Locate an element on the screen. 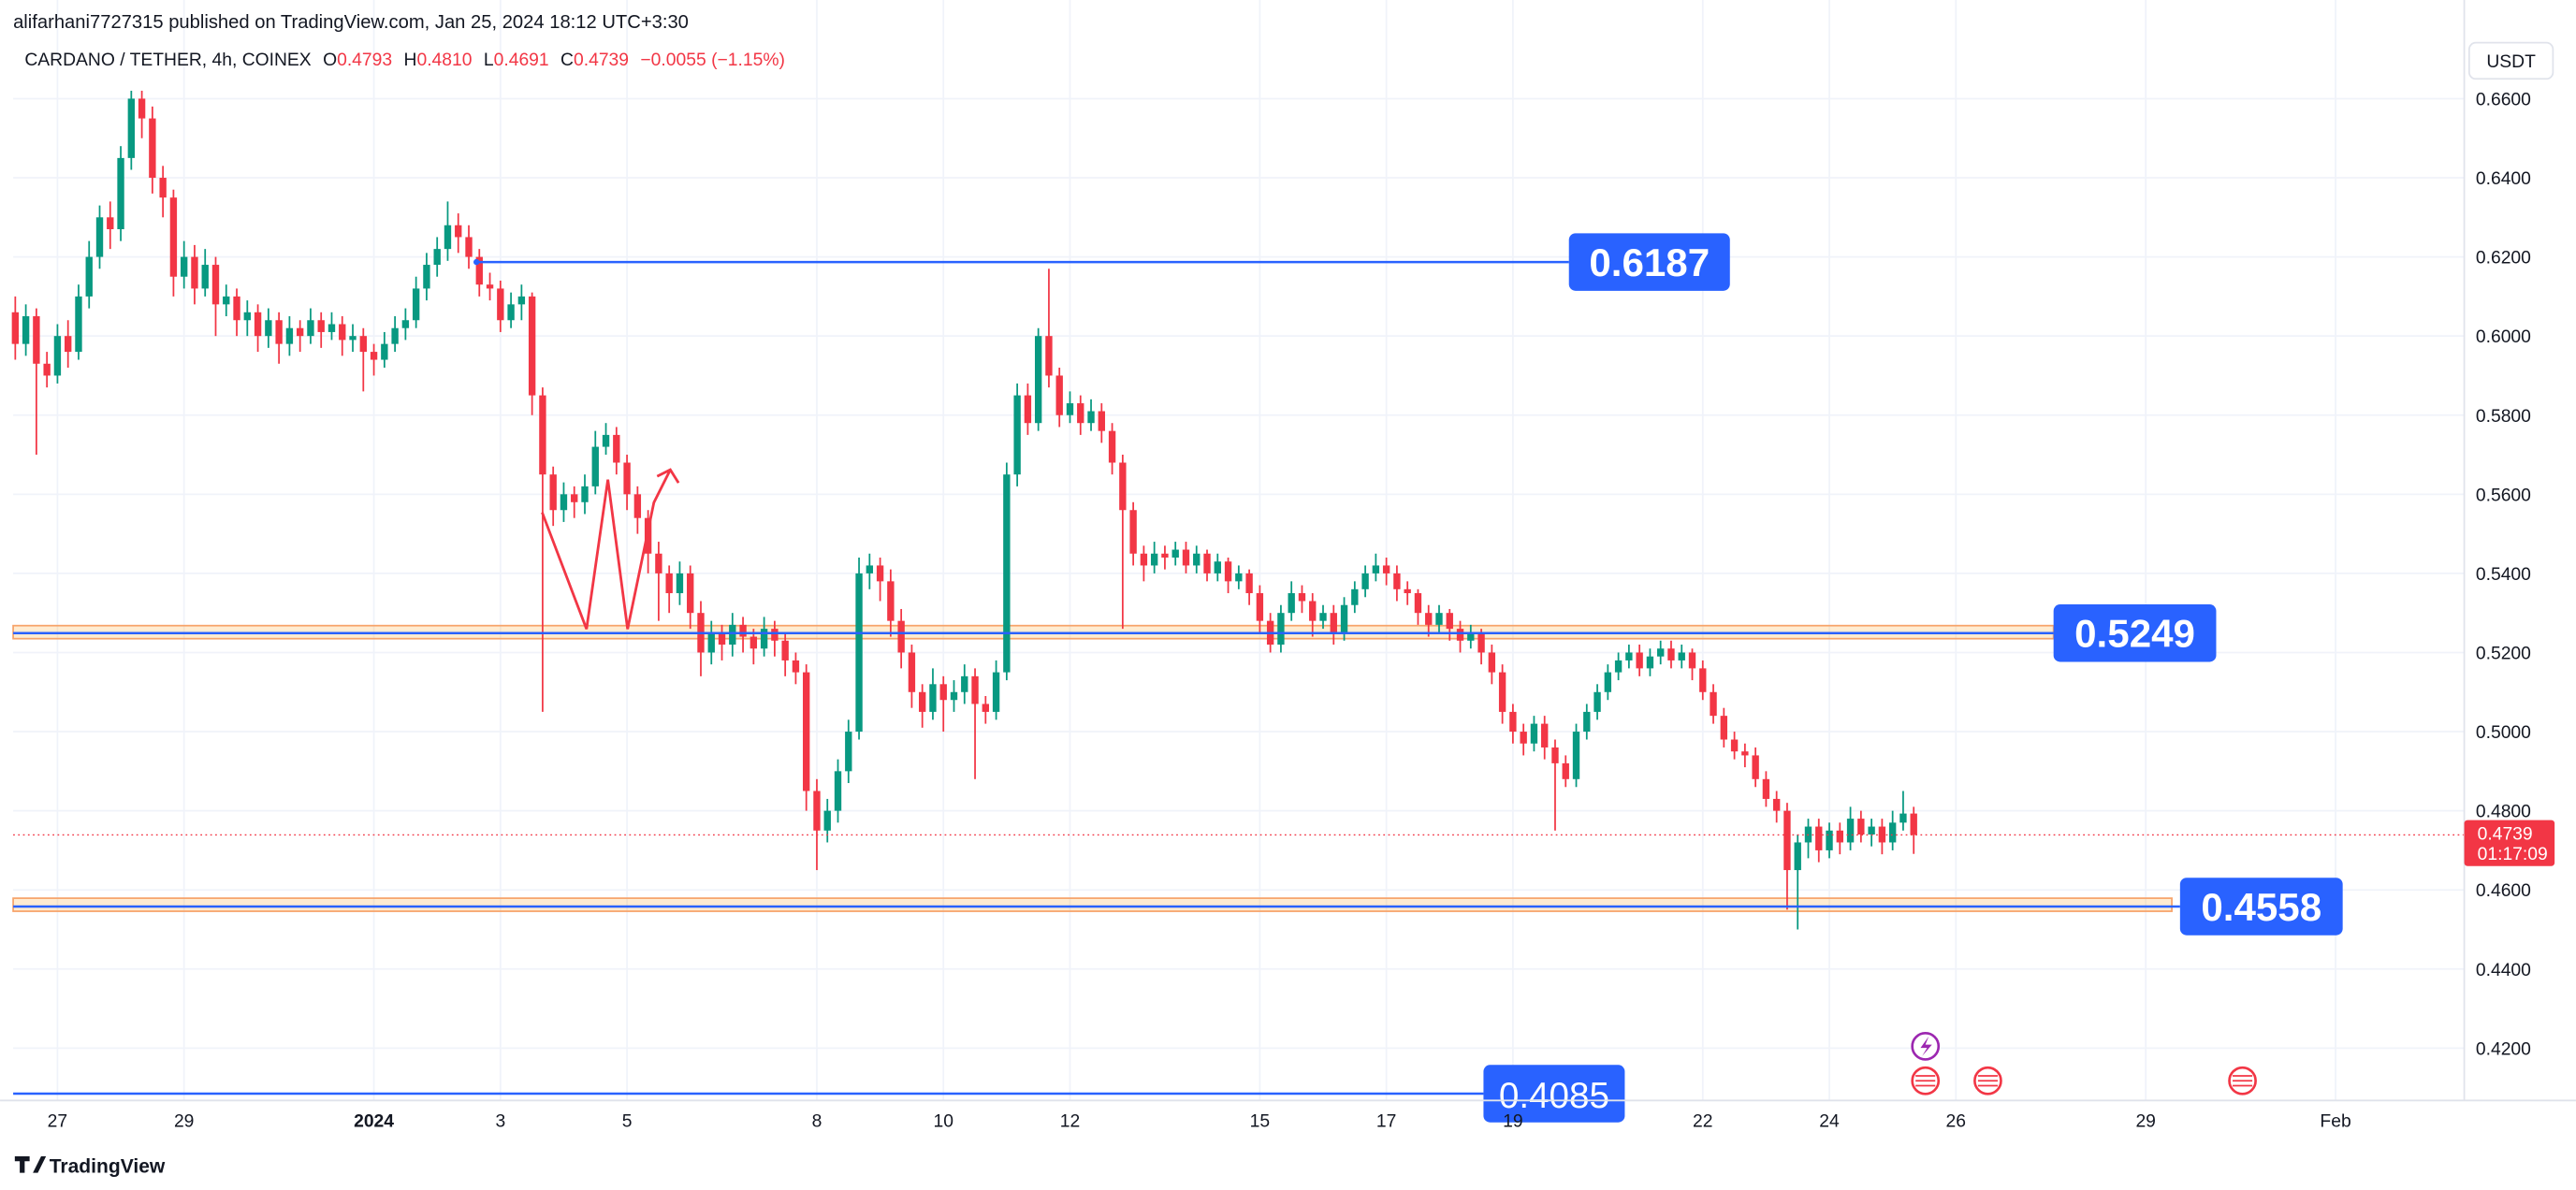  currency-button is located at coordinates (2510, 60).